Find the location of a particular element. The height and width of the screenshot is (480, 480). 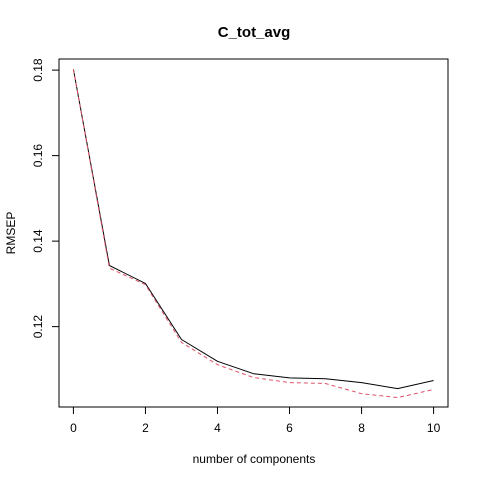

x-tick-label: 2 is located at coordinates (145, 428).